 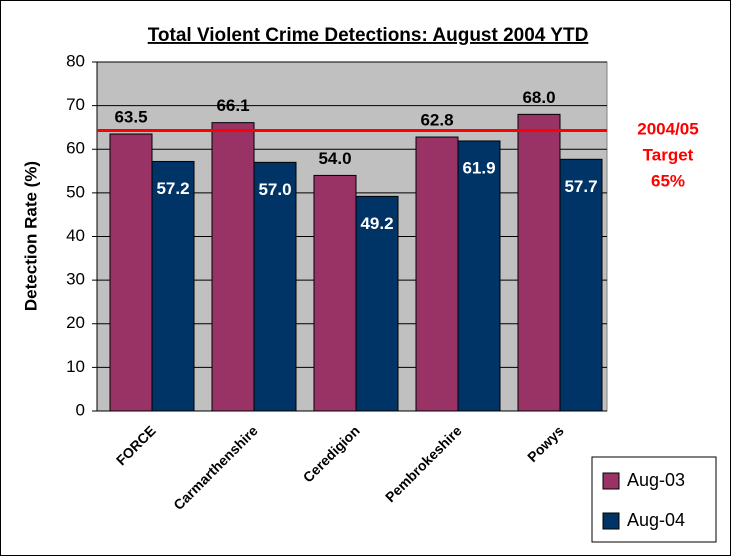 What do you see at coordinates (75, 322) in the screenshot?
I see `y-tick-label: 20` at bounding box center [75, 322].